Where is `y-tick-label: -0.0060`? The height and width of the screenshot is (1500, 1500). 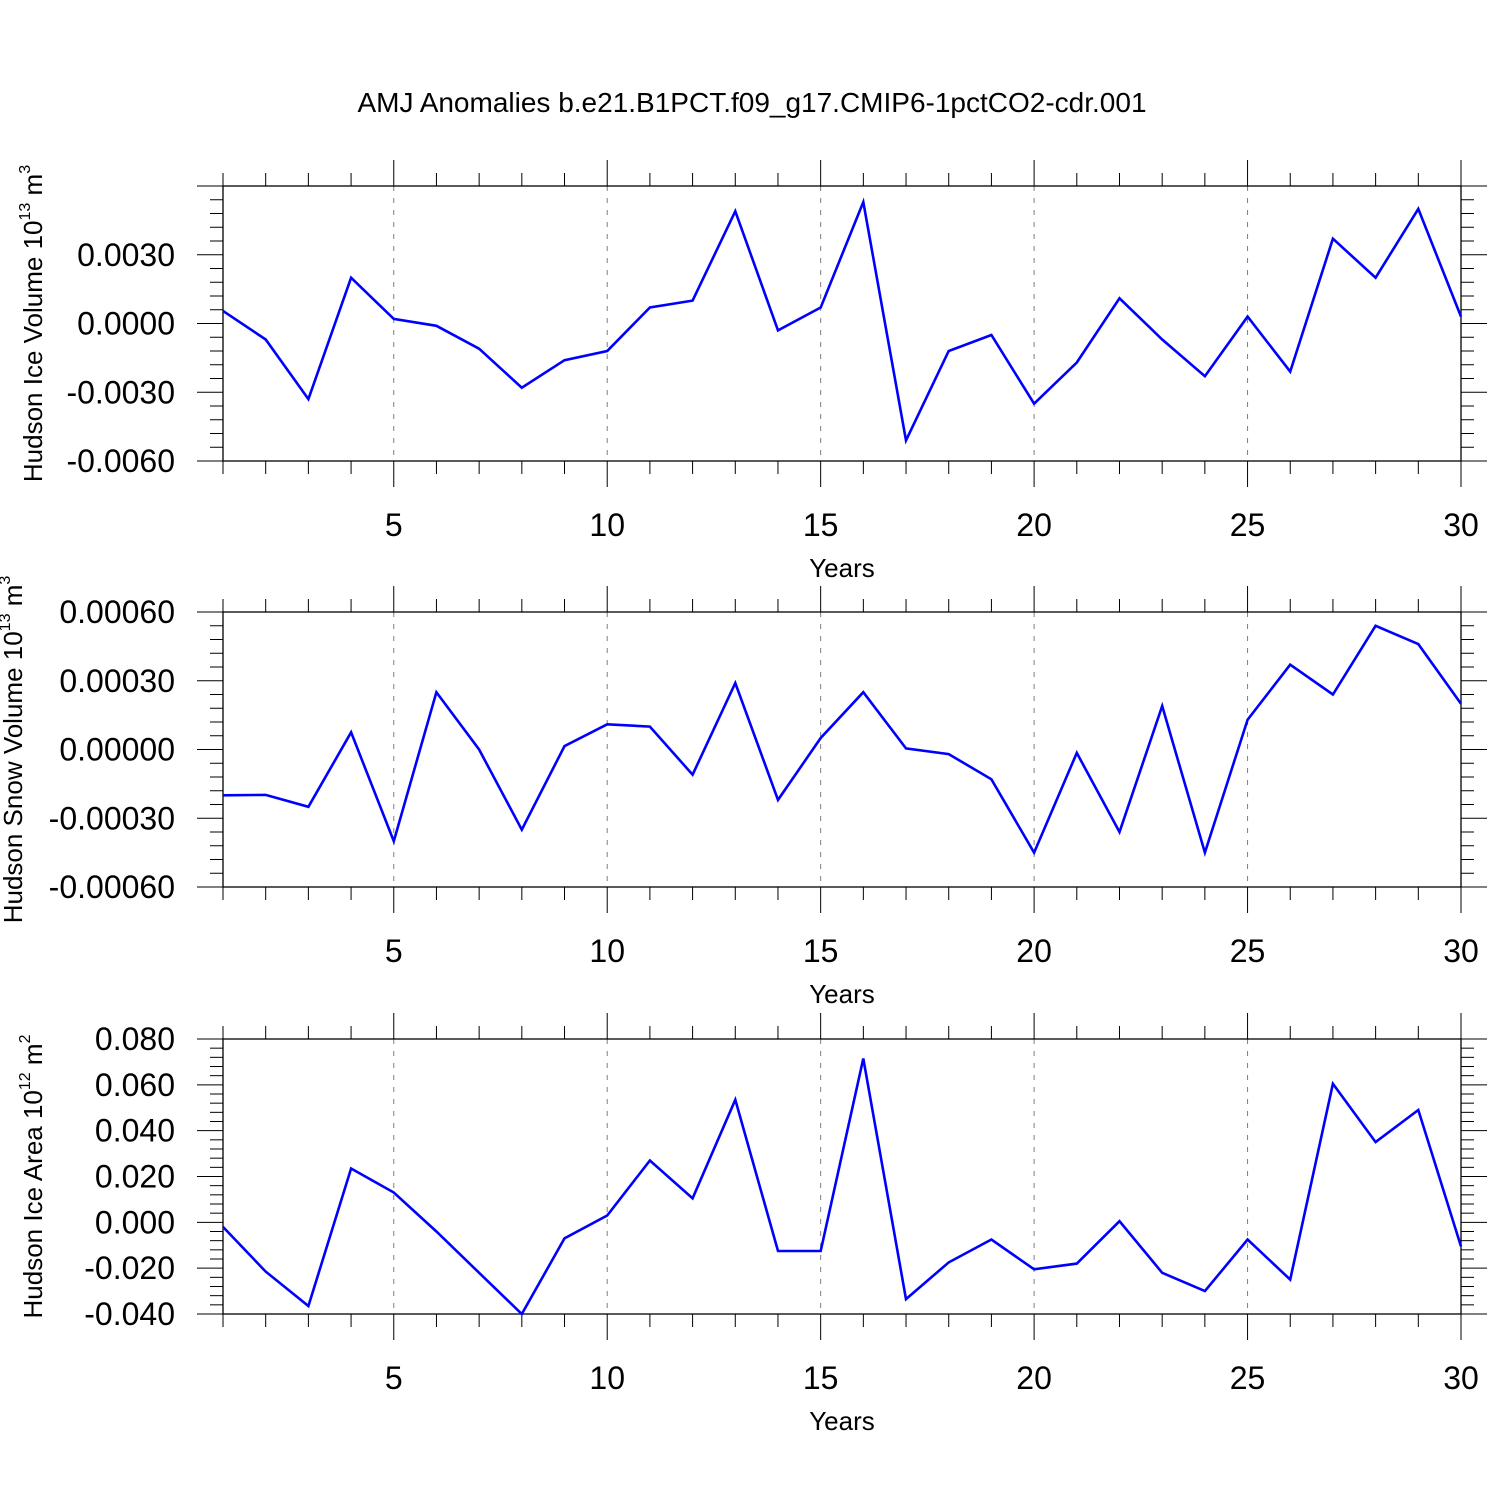 y-tick-label: -0.0060 is located at coordinates (120, 461).